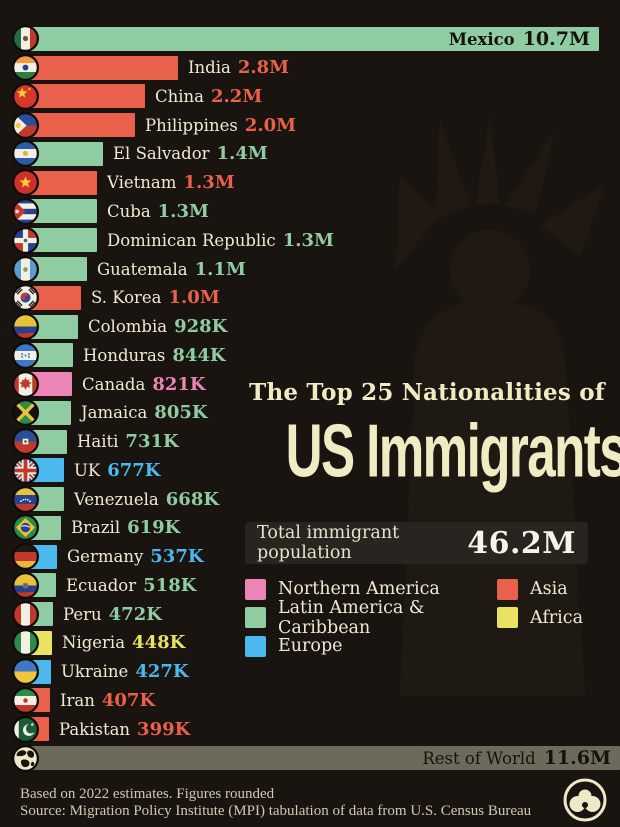 Image resolution: width=620 pixels, height=827 pixels. Describe the element at coordinates (220, 269) in the screenshot. I see `country-value: 1.1M` at that location.